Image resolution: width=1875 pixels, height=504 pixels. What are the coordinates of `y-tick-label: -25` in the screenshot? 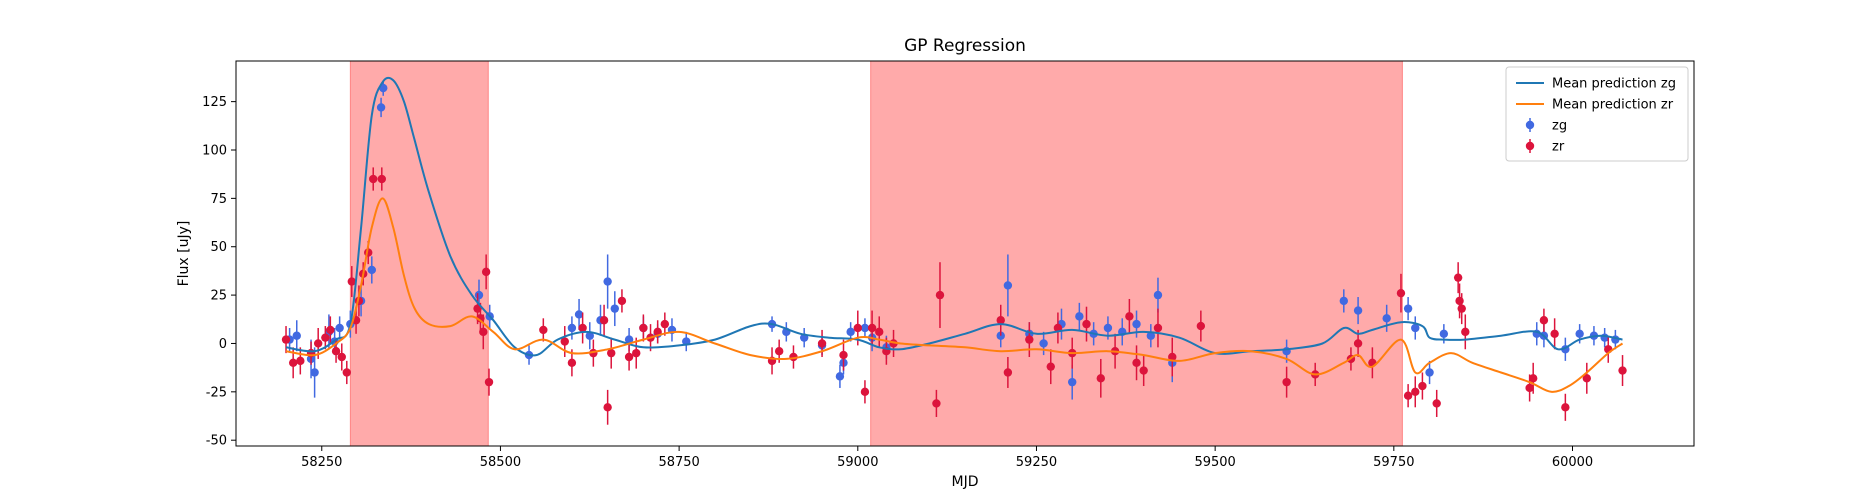 It's located at (216, 392).